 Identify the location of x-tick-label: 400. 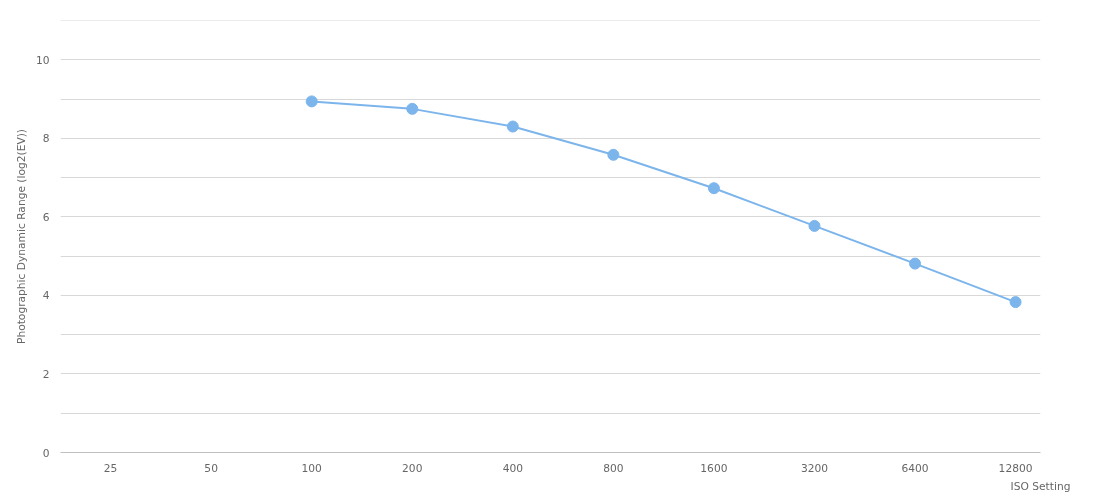
(513, 468).